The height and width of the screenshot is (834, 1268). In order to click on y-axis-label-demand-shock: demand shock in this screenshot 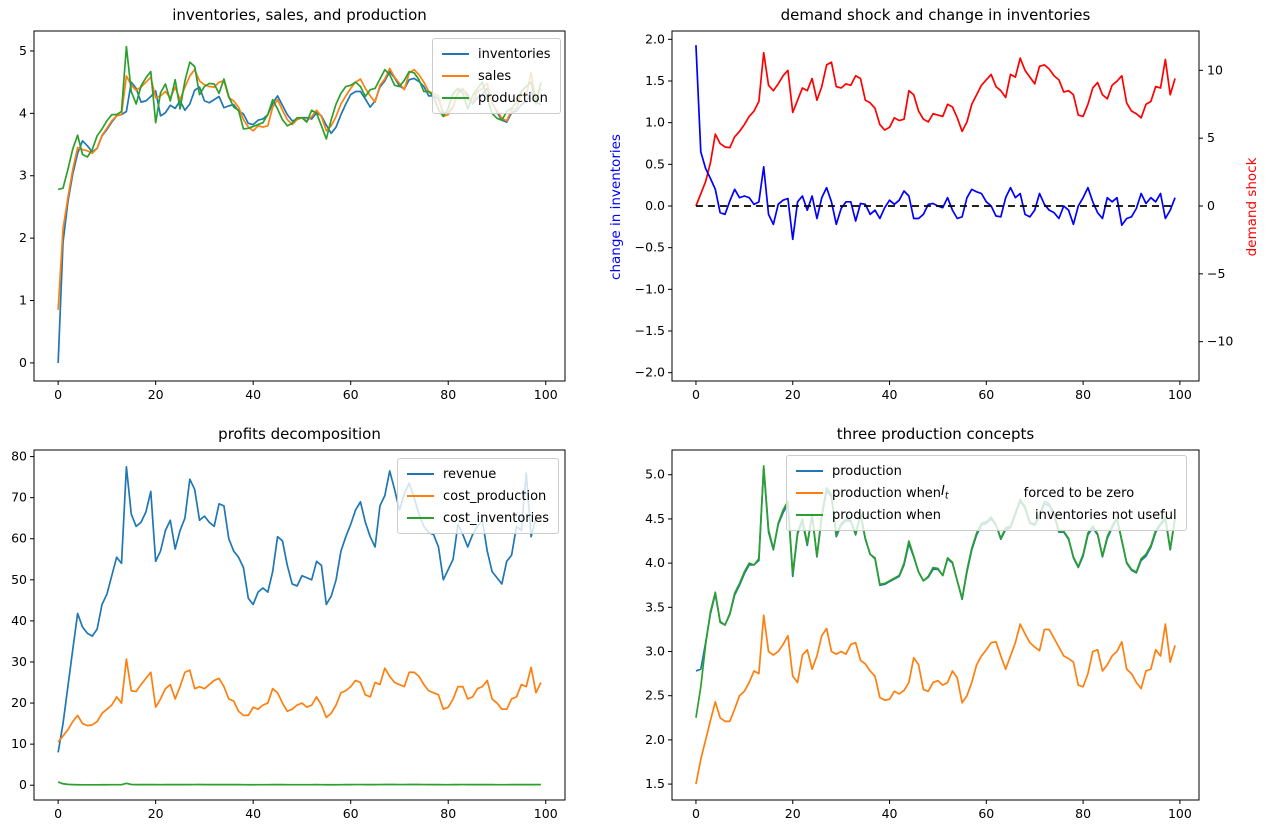, I will do `click(1252, 207)`.